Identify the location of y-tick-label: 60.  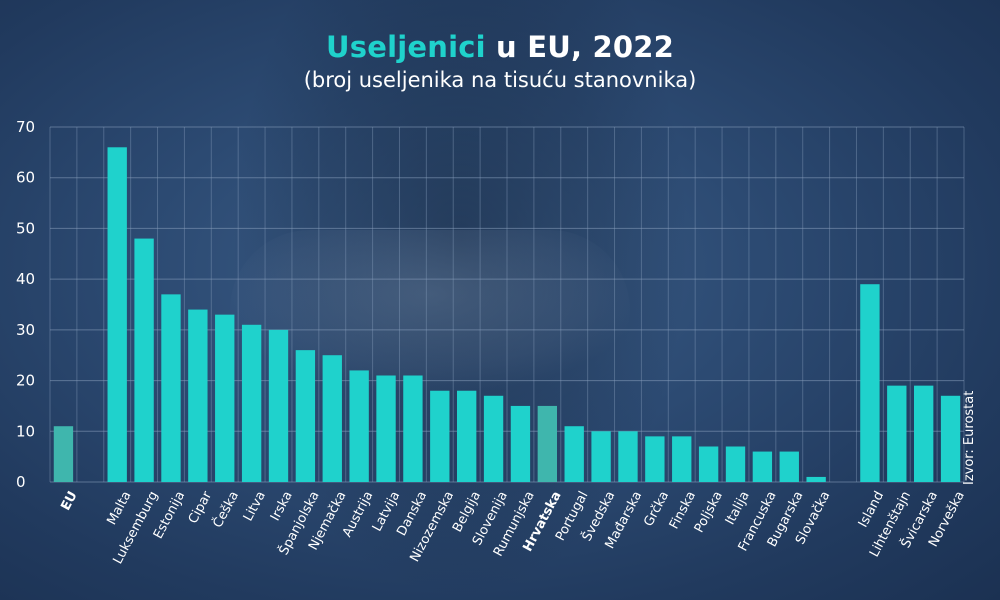
(25, 178).